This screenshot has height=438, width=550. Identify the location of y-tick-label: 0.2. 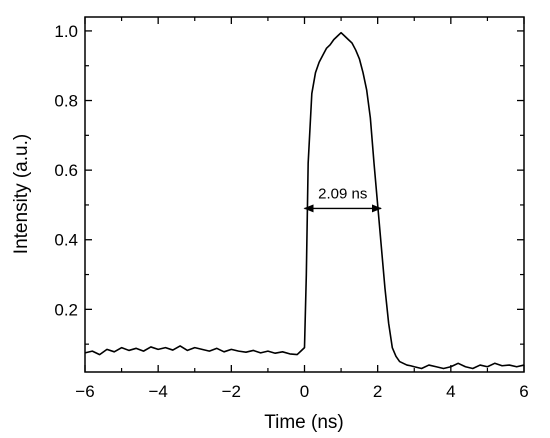
(66, 309).